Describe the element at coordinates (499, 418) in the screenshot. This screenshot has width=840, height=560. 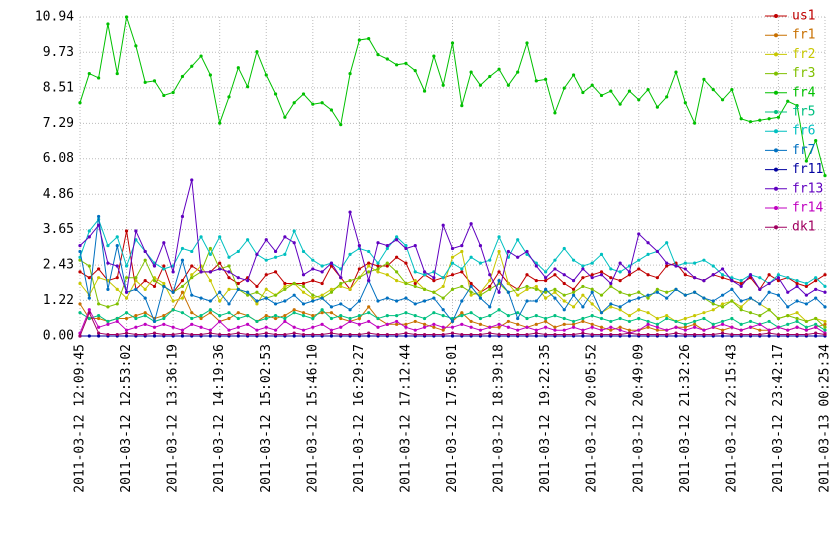
I see `x-tick-label: 2011-03-12 18:39:18` at that location.